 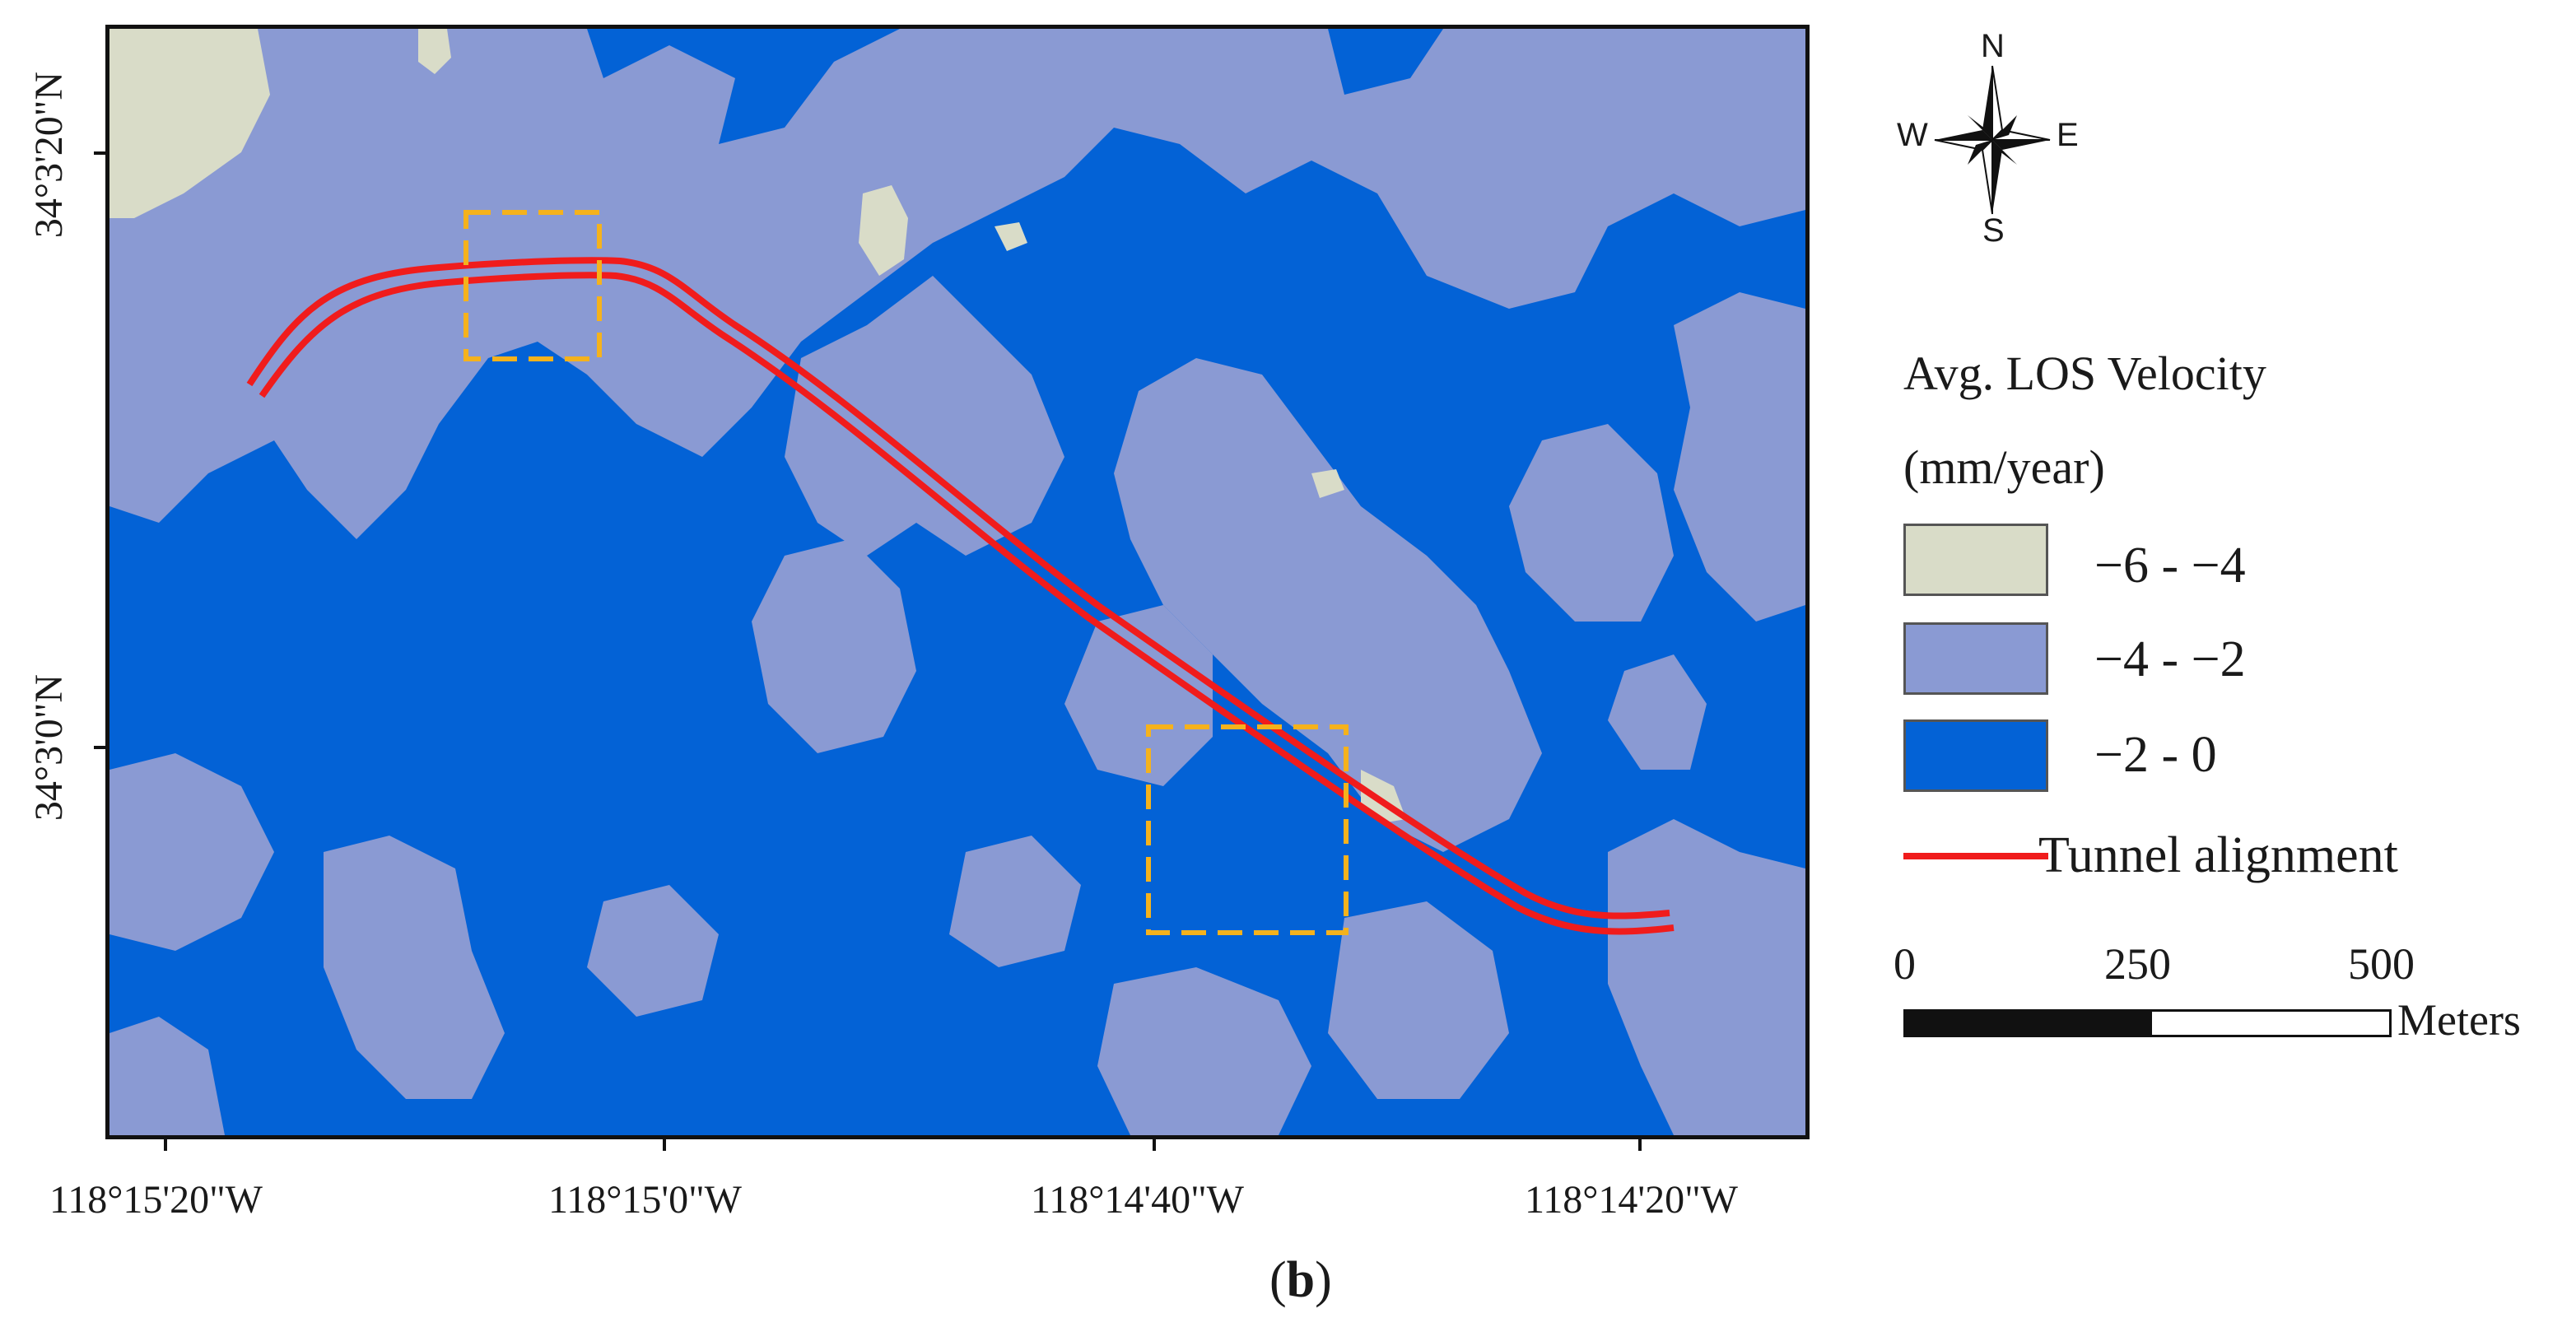 What do you see at coordinates (1631, 1200) in the screenshot?
I see `x-tick-label-4: 118°14'20"W` at bounding box center [1631, 1200].